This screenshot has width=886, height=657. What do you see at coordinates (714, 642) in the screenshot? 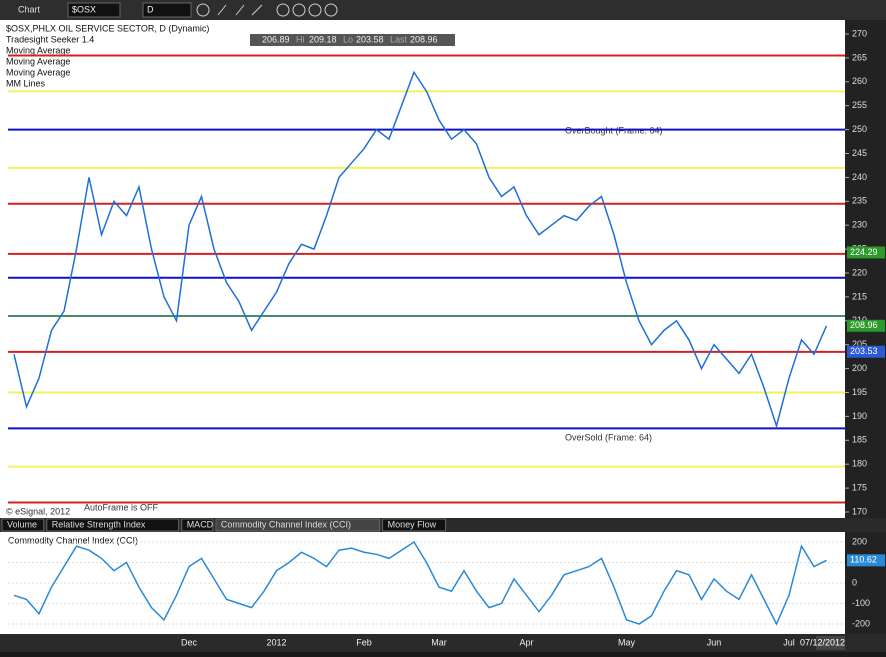
I see `x-tick-label: Jun` at bounding box center [714, 642].